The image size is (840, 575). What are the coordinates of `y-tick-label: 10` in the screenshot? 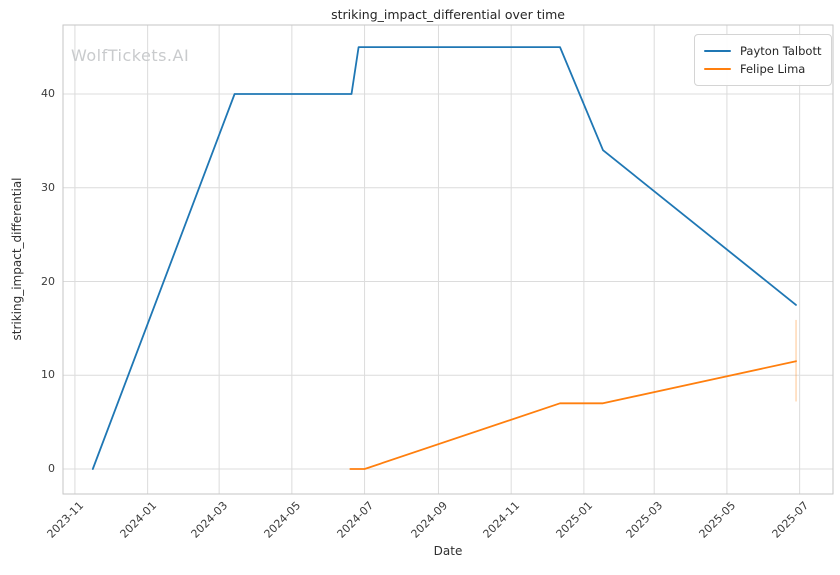 It's located at (48, 375).